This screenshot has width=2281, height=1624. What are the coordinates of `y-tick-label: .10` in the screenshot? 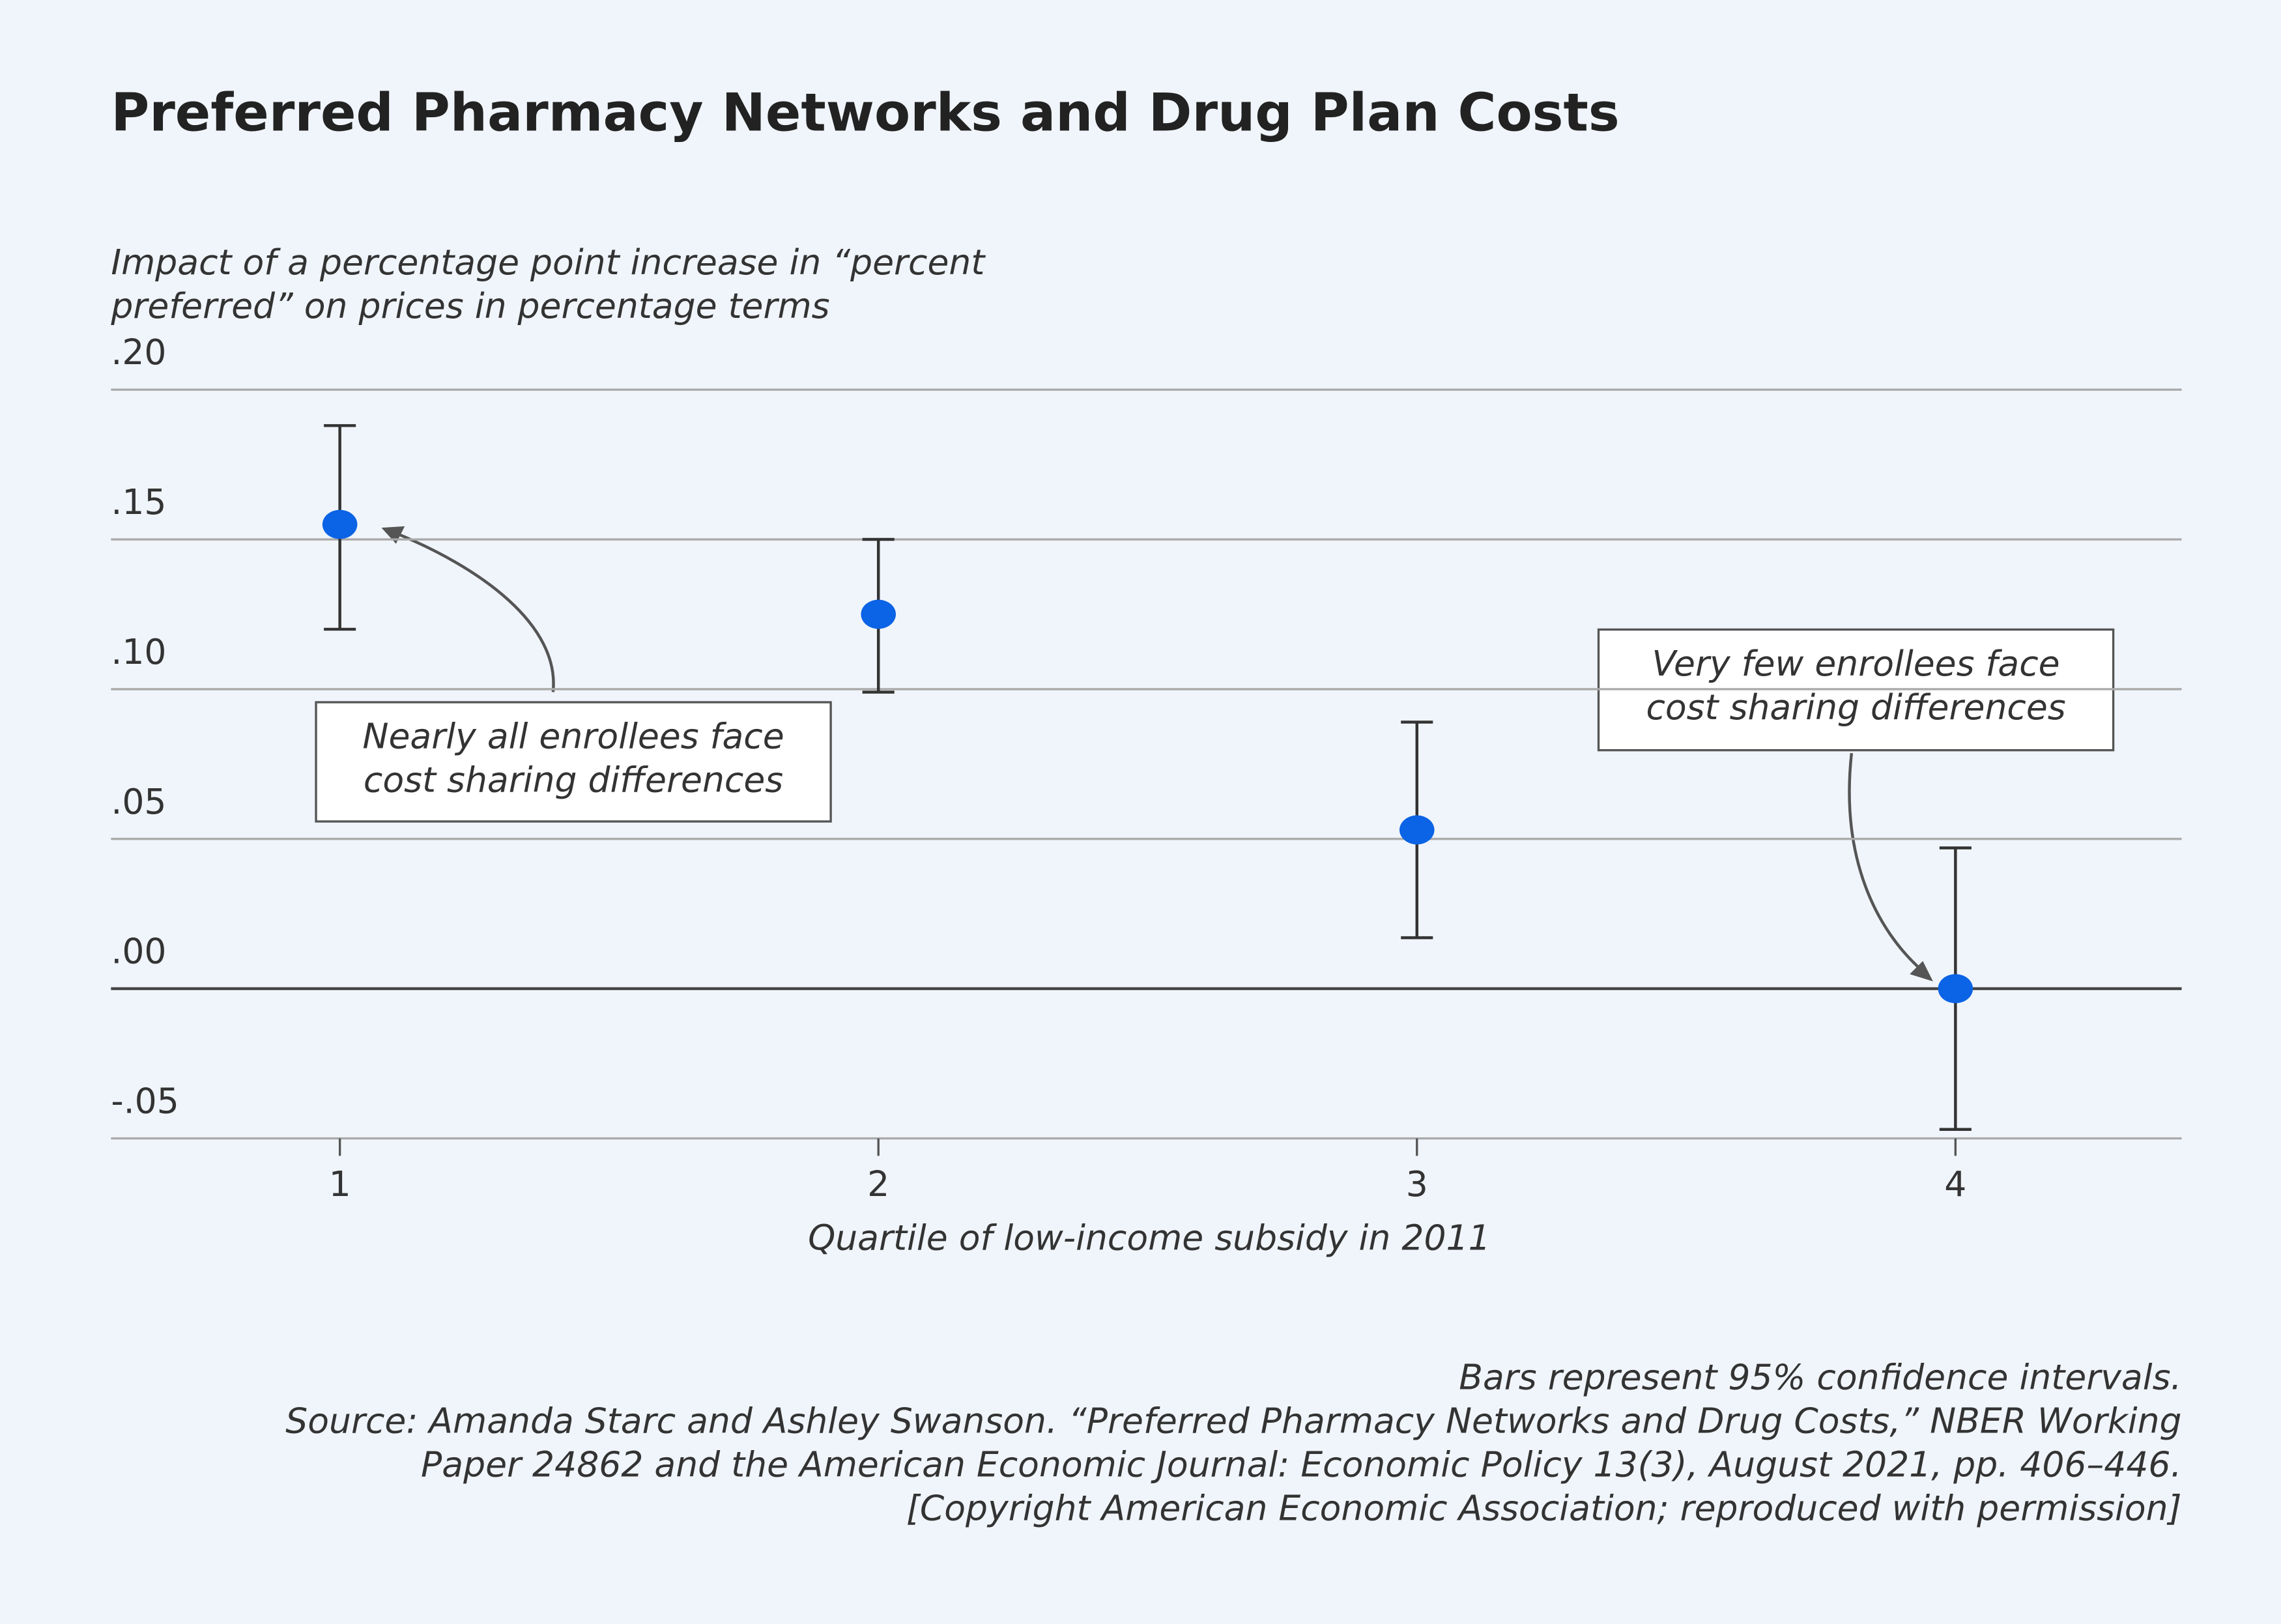 It's located at (138, 651).